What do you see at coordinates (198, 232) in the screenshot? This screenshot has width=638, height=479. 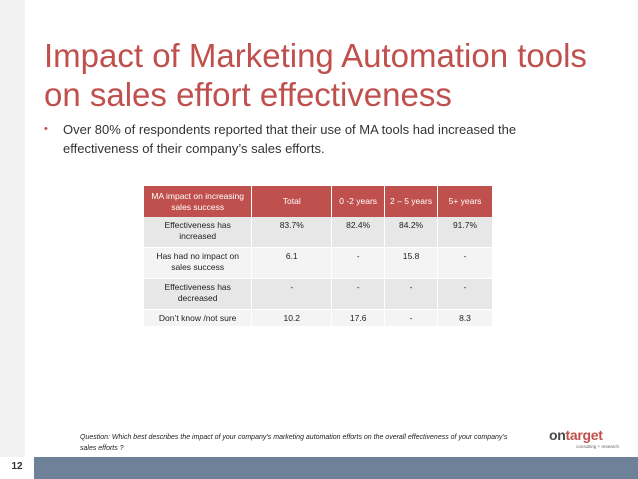 I see `row-label: Effectiveness has increased` at bounding box center [198, 232].